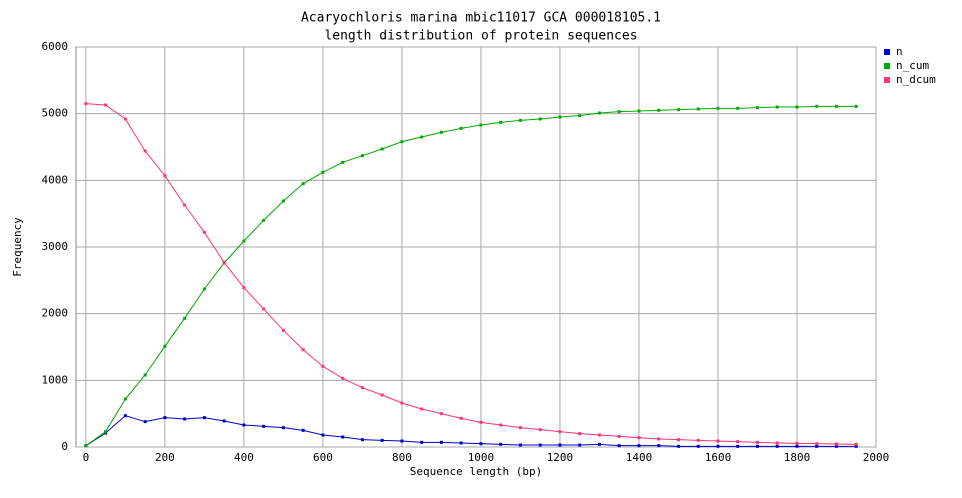 The image size is (962, 498). I want to click on x-tick-label: 800, so click(402, 457).